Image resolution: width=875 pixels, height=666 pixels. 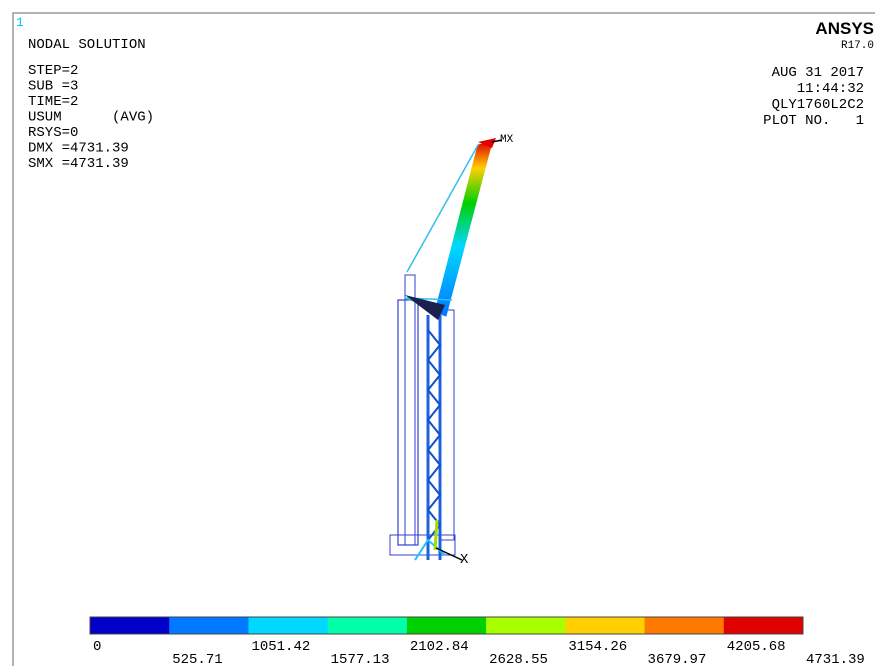 I want to click on legend-label: 2628.55, so click(x=518, y=659).